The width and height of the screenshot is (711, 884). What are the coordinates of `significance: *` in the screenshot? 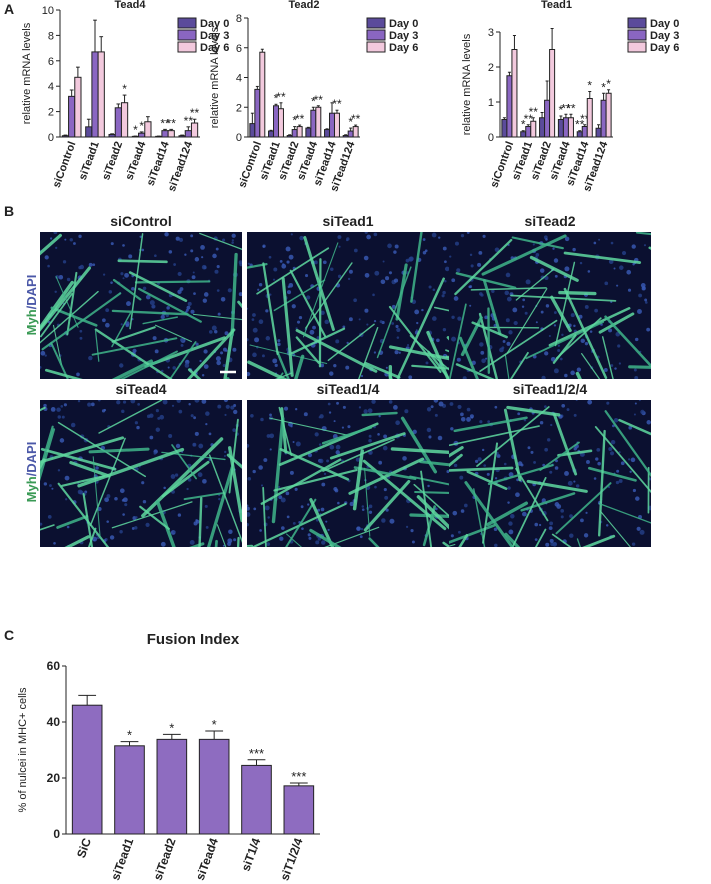 It's located at (214, 724).